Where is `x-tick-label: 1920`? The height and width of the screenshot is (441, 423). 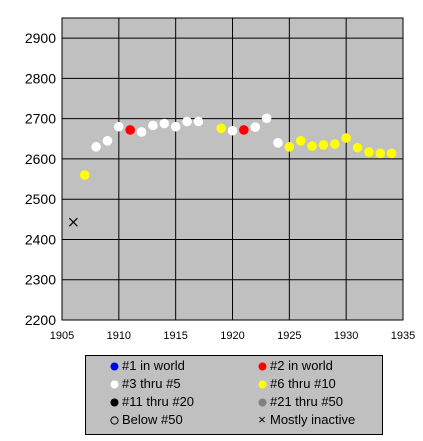 x-tick-label: 1920 is located at coordinates (232, 336).